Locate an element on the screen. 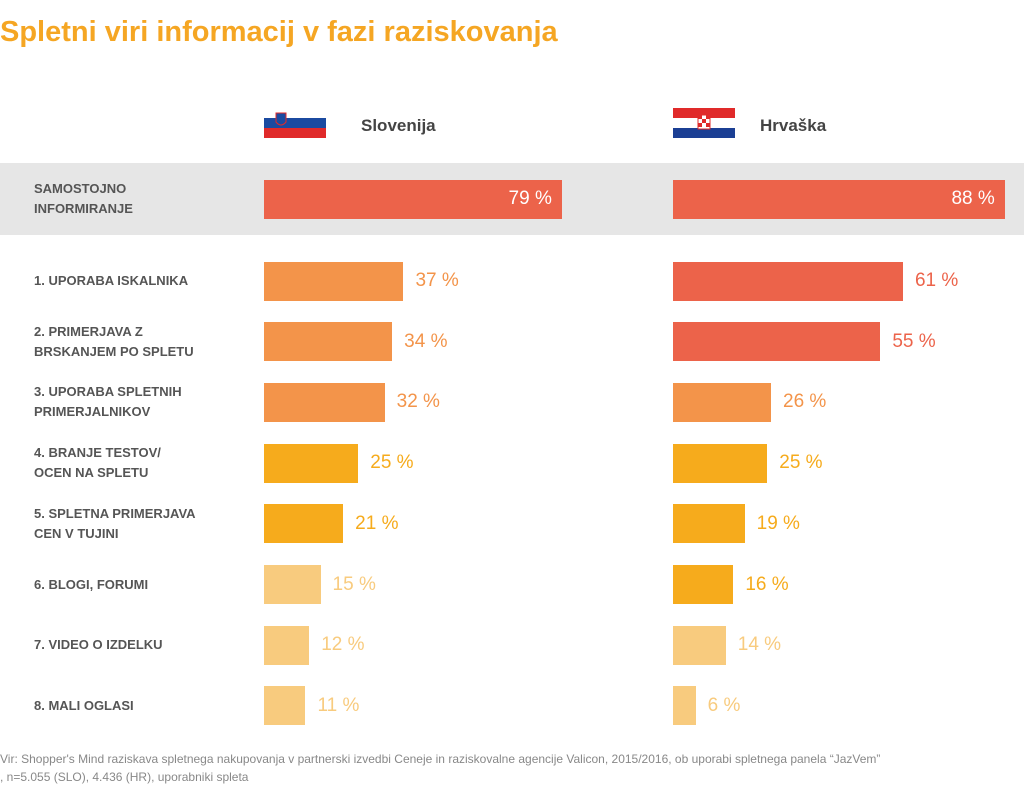  flag-slovenia is located at coordinates (295, 123).